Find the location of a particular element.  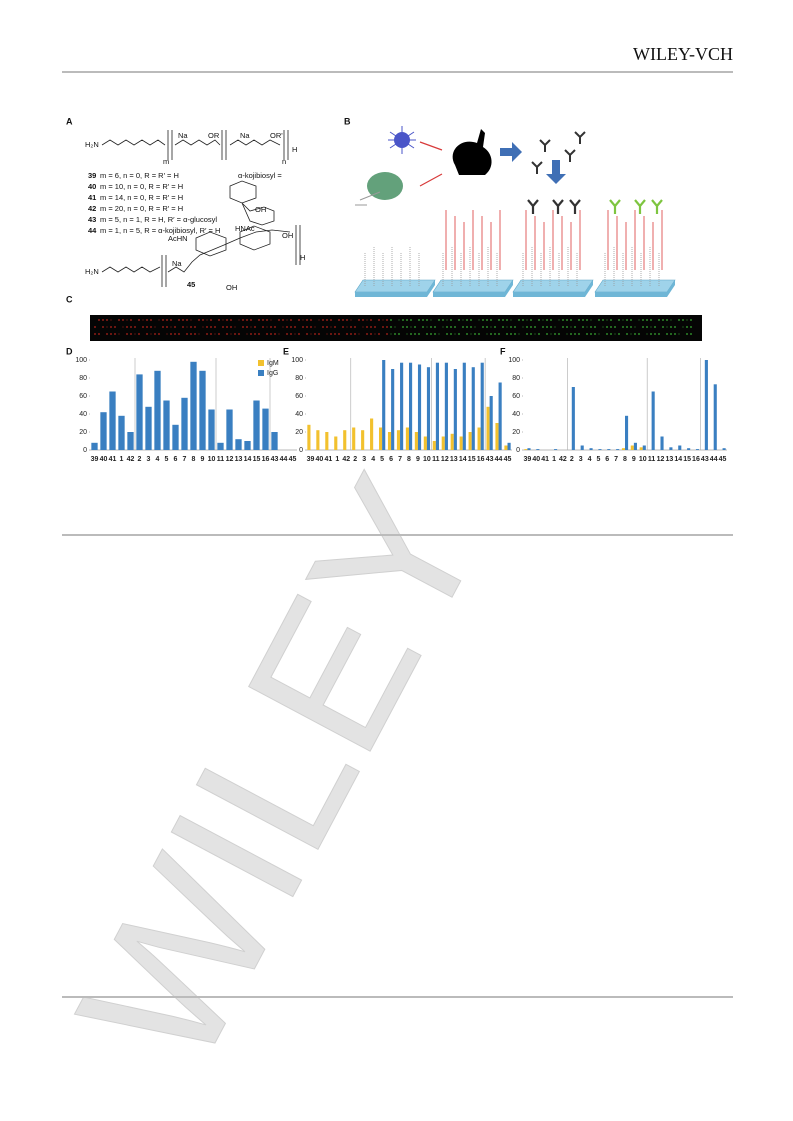

slides is located at coordinates (515, 248).